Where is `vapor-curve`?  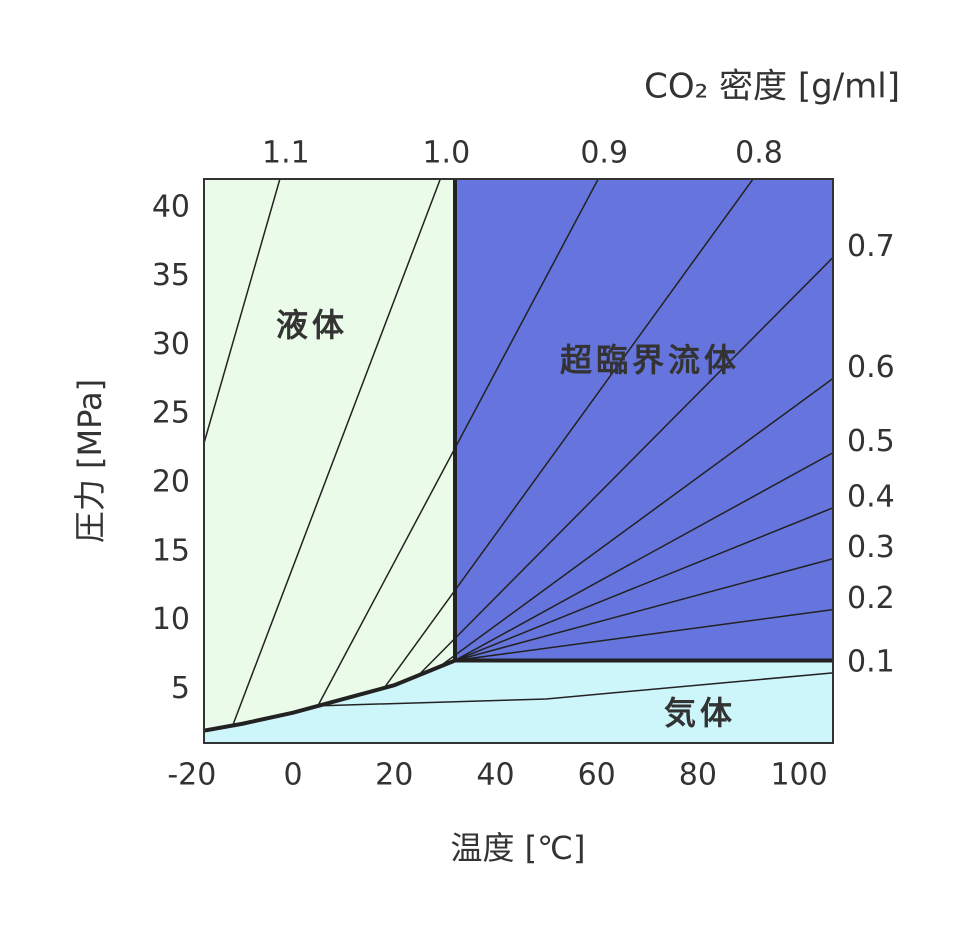
vapor-curve is located at coordinates (330, 695).